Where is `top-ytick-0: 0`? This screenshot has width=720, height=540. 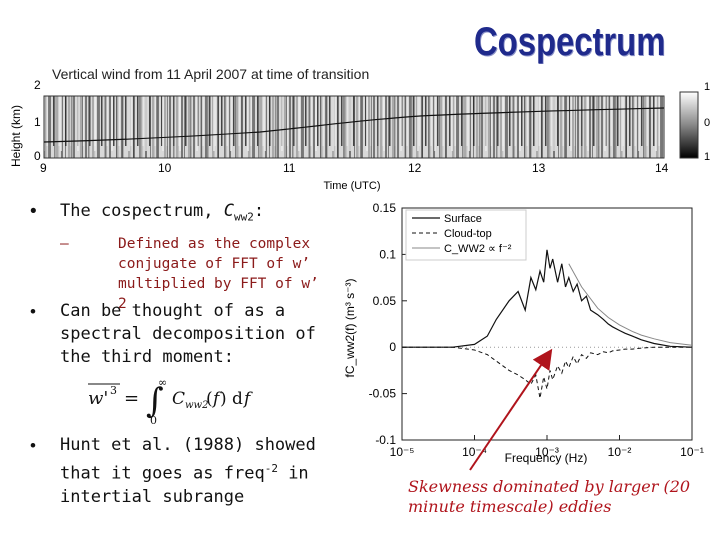 top-ytick-0: 0 is located at coordinates (37, 156).